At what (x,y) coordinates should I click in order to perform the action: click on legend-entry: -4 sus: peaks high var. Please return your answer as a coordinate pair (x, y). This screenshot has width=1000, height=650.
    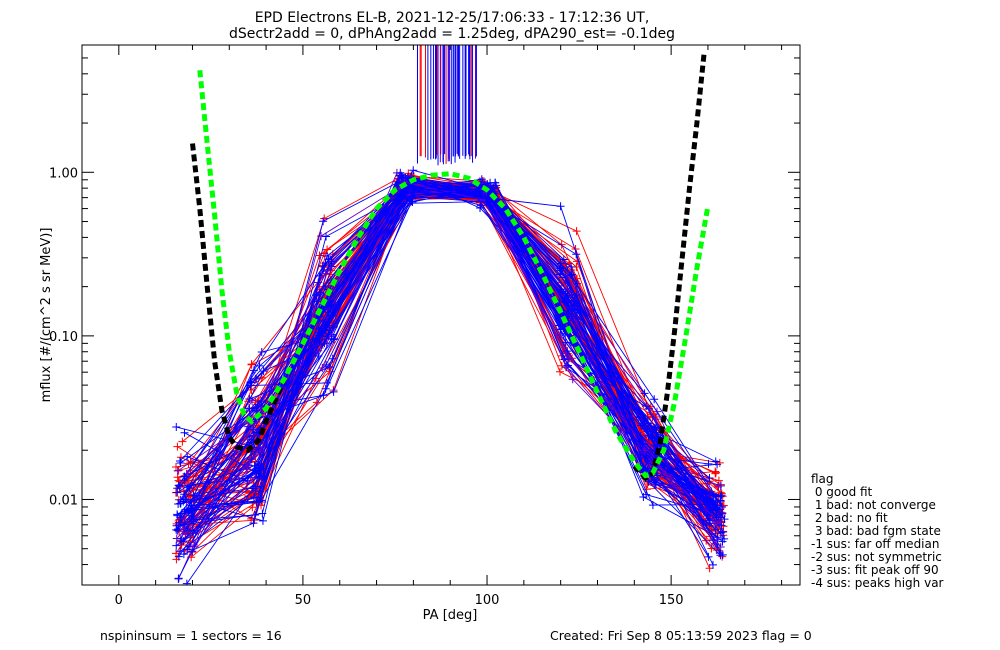
    Looking at the image, I should click on (877, 583).